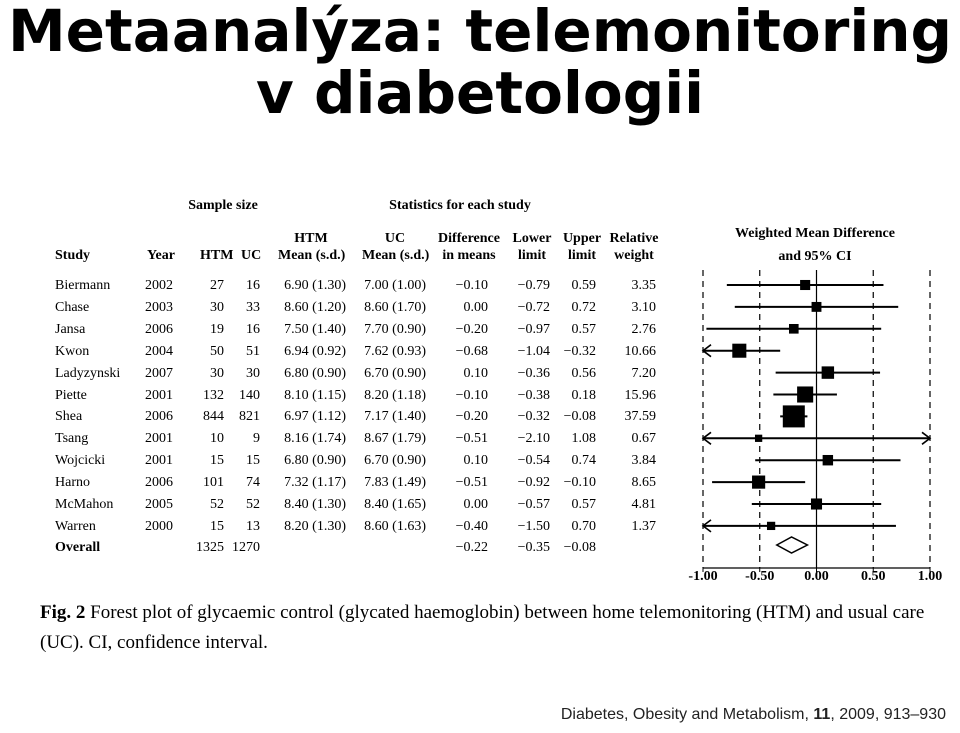 Image resolution: width=960 pixels, height=733 pixels. Describe the element at coordinates (533, 439) in the screenshot. I see `cell-lower: −2.10` at that location.